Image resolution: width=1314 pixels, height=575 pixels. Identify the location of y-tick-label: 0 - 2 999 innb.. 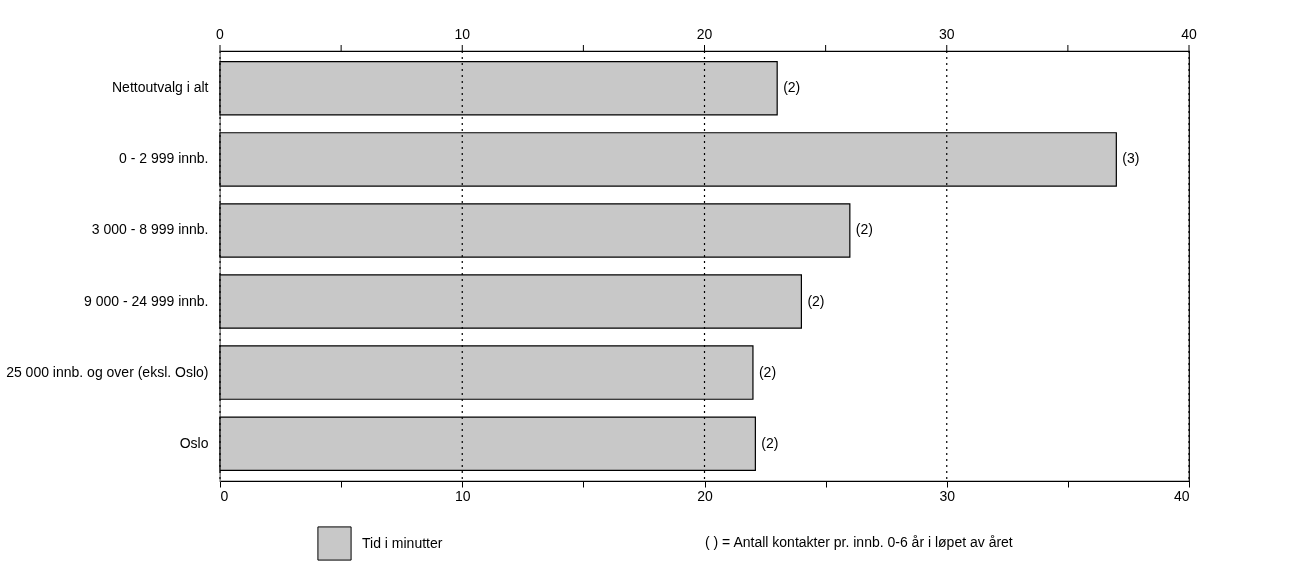
(163, 158).